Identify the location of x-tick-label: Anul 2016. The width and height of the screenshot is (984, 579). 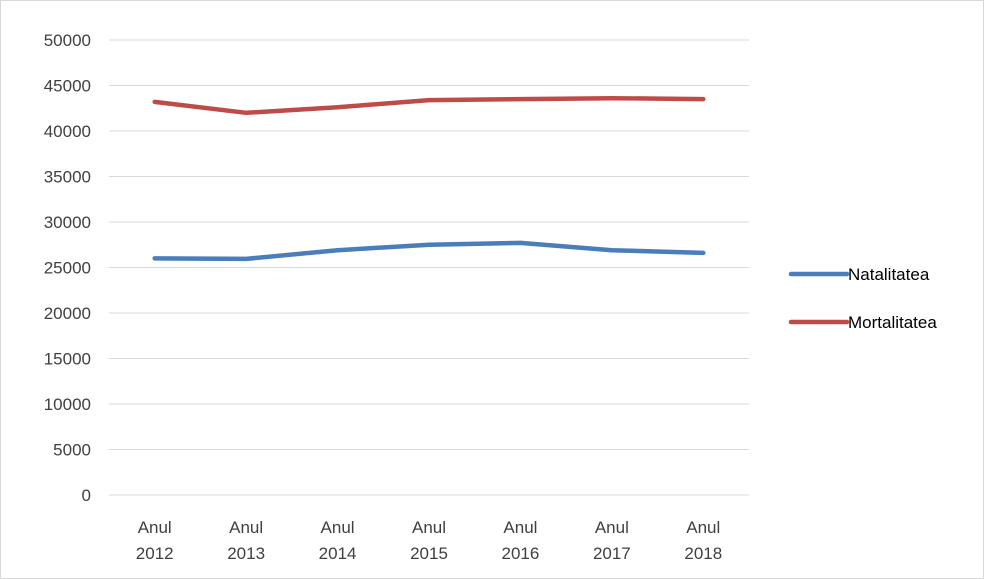
(521, 540).